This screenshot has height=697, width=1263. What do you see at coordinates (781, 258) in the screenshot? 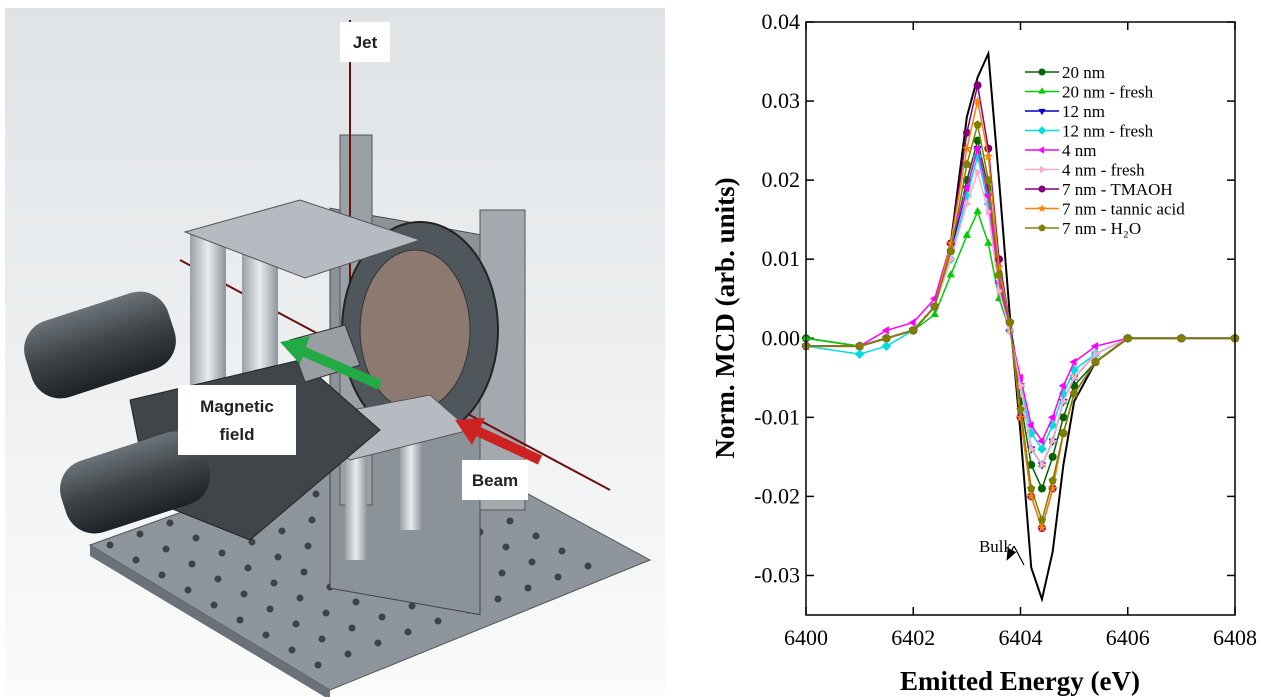
I see `y-tick-label: 0.01` at bounding box center [781, 258].